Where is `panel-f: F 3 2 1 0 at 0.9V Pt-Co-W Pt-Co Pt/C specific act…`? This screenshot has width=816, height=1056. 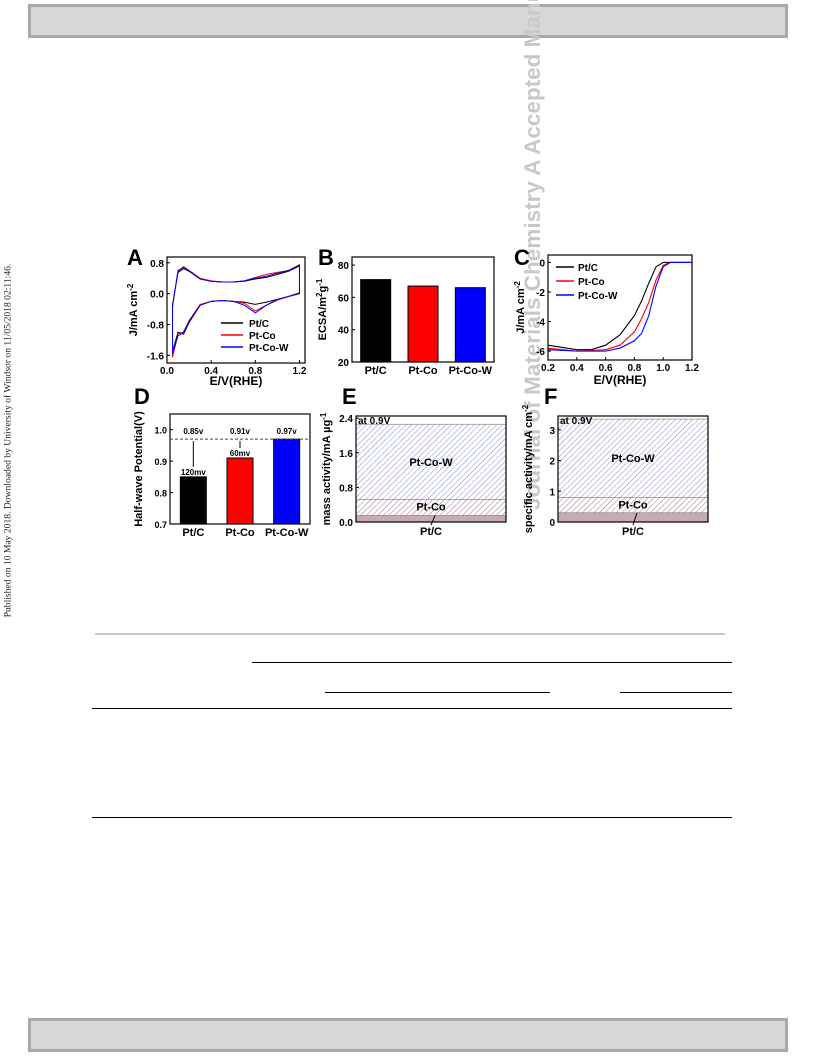 panel-f: F 3 2 1 0 at 0.9V Pt-Co-W Pt-Co Pt/C specific act… is located at coordinates (617, 463).